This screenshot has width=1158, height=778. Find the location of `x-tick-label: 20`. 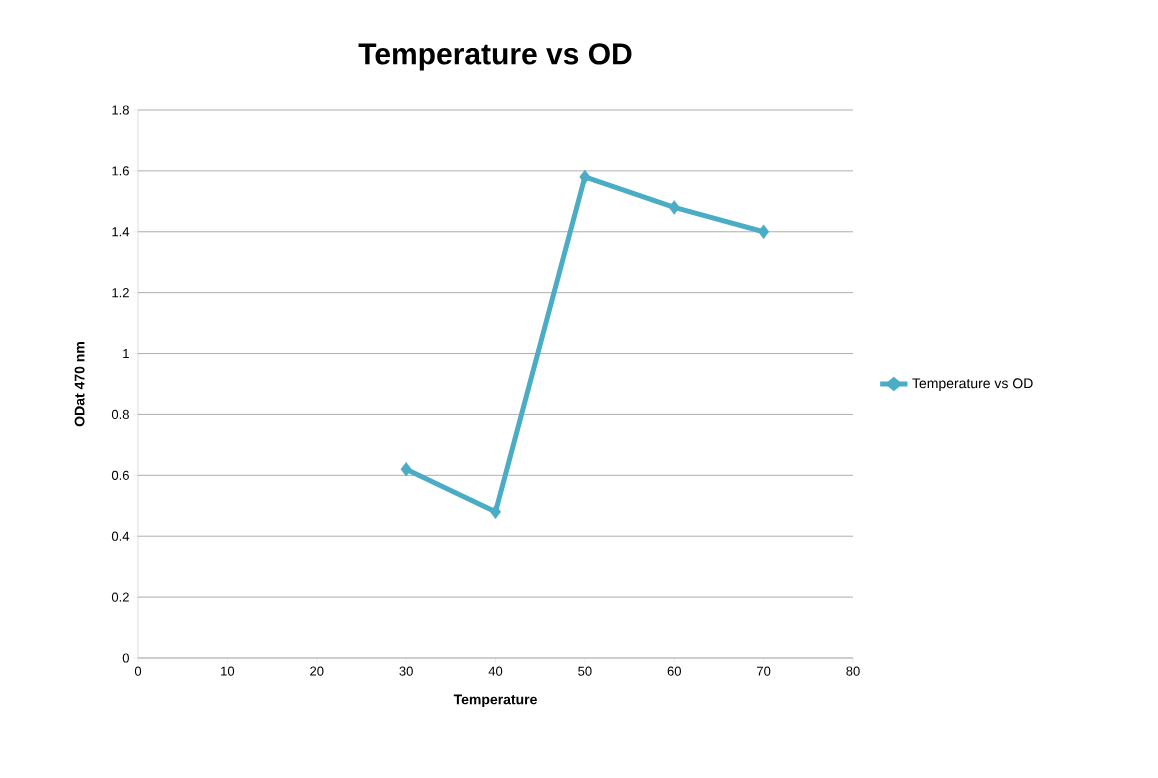

x-tick-label: 20 is located at coordinates (317, 671).